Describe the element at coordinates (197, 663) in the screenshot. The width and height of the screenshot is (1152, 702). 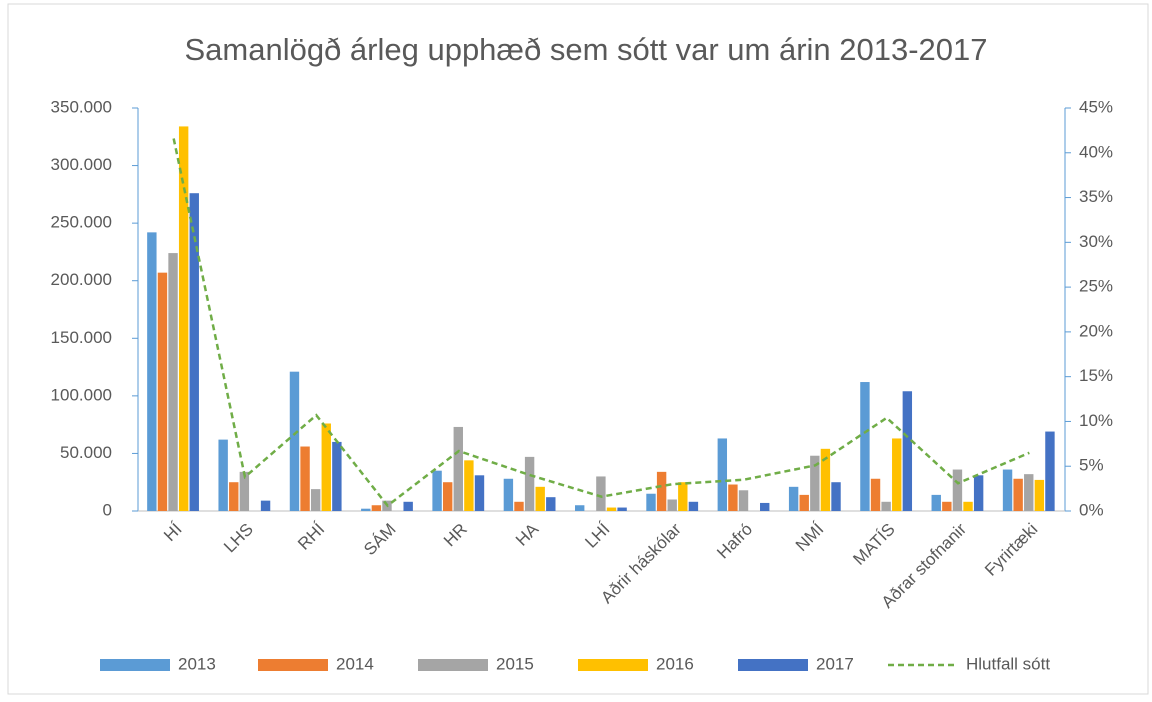
I see `legend-label: 2013` at that location.